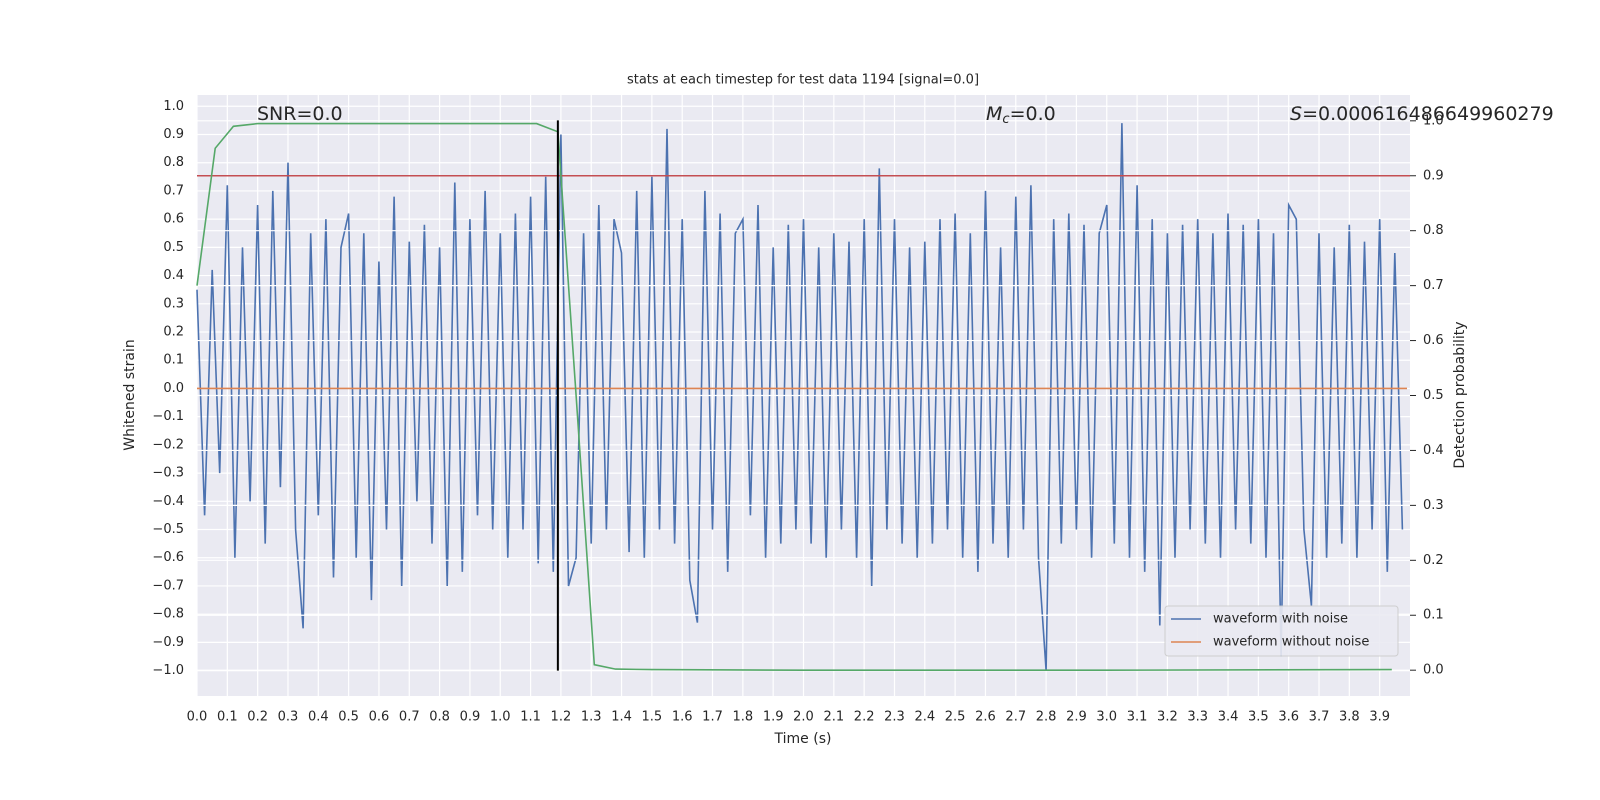  Describe the element at coordinates (1433, 670) in the screenshot. I see `y2-tick-label: 0.0` at that location.